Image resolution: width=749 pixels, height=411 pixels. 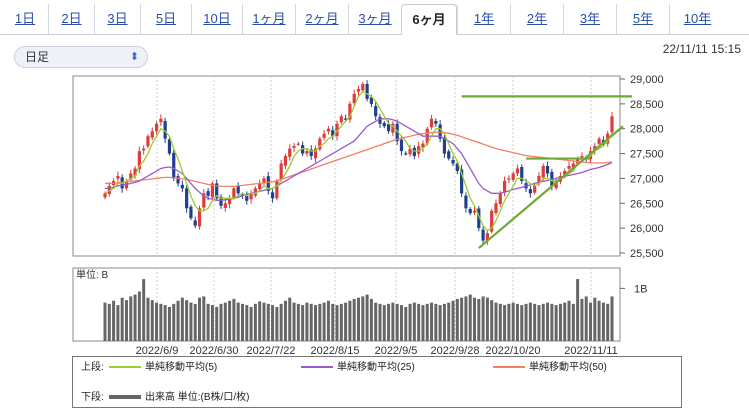 What do you see at coordinates (642, 19) in the screenshot?
I see `tab-13: 5年` at bounding box center [642, 19].